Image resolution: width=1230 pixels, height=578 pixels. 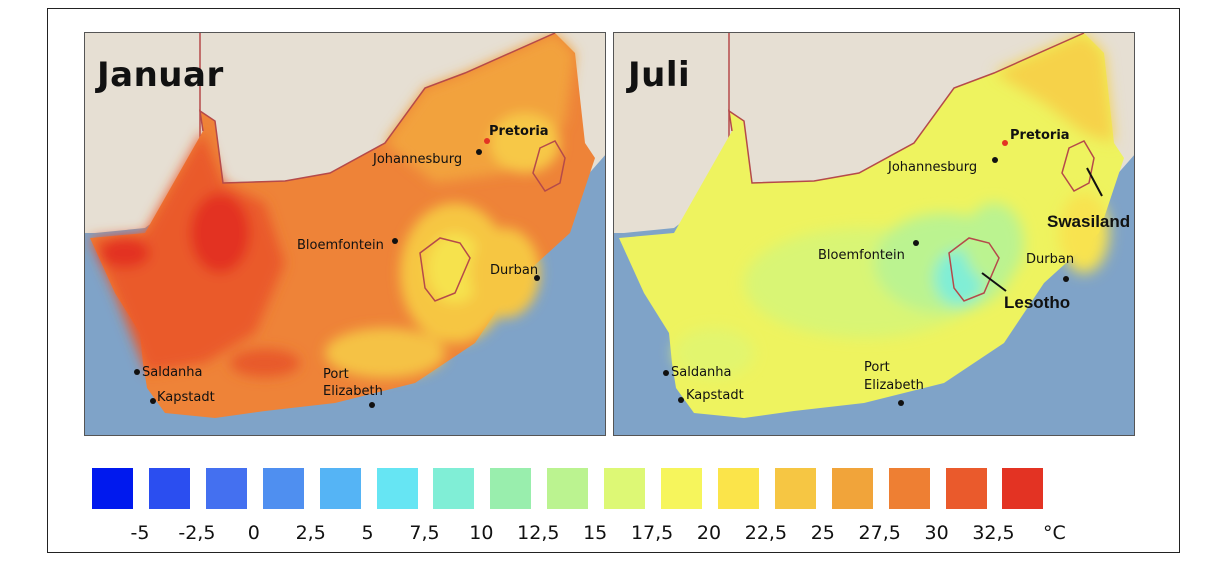 I want to click on legend-label: 15, so click(x=595, y=533).